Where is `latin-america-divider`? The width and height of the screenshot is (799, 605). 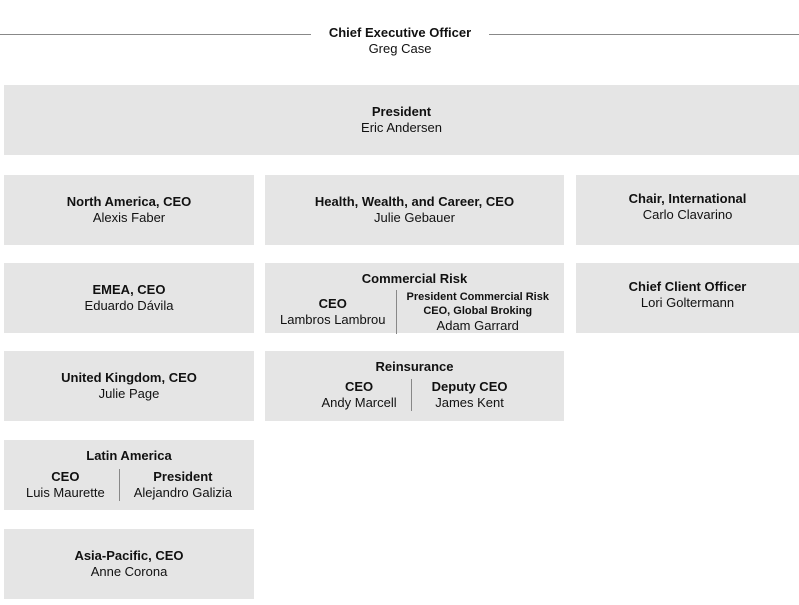
latin-america-divider is located at coordinates (119, 485).